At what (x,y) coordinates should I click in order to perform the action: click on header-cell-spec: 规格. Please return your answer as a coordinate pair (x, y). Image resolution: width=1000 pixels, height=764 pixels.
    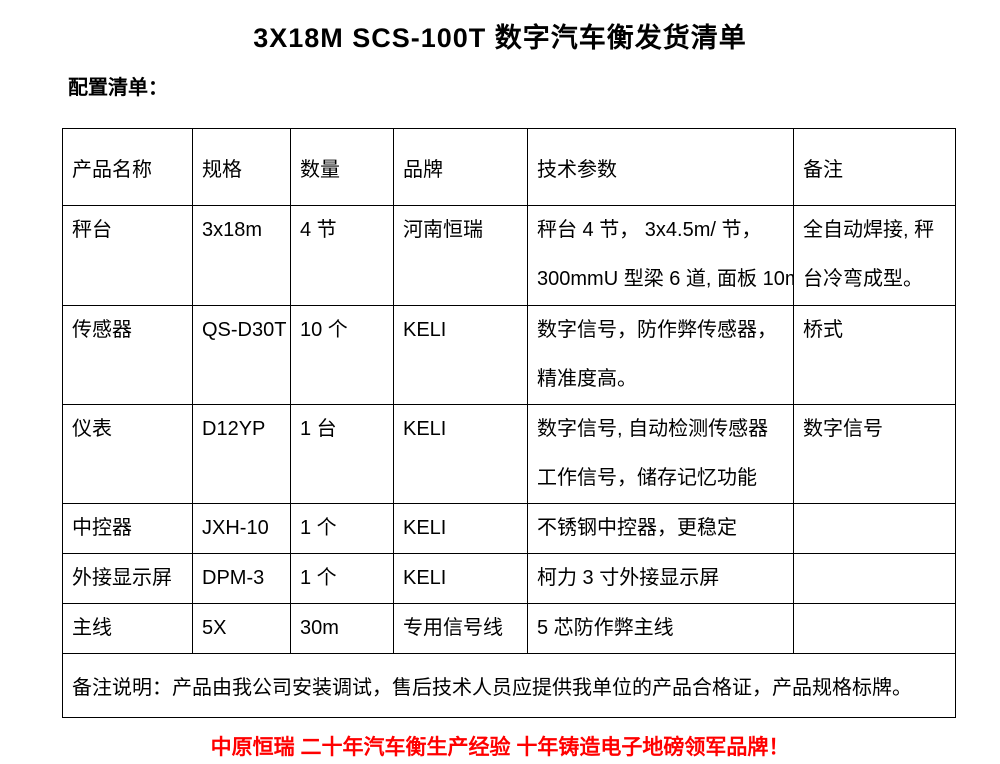
    Looking at the image, I should click on (241, 167).